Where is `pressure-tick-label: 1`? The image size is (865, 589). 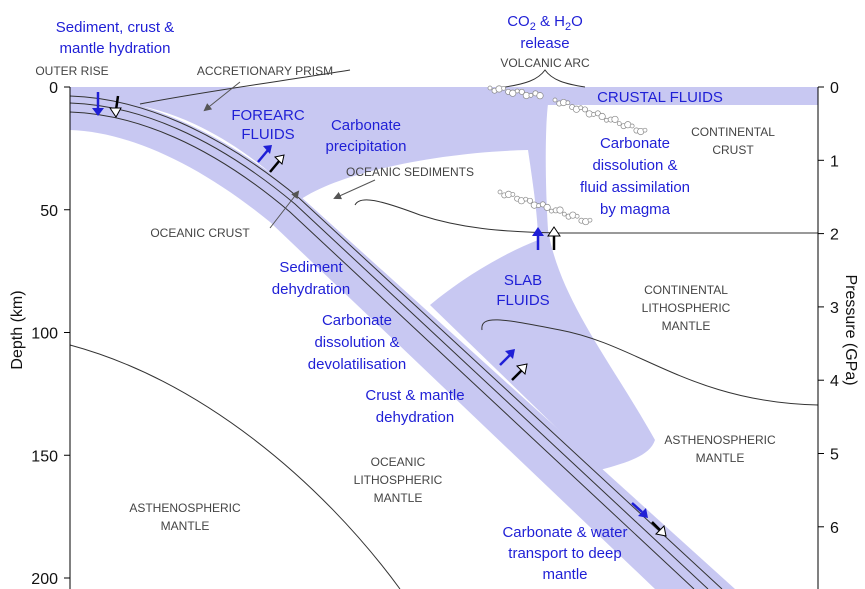
pressure-tick-label: 1 is located at coordinates (834, 161).